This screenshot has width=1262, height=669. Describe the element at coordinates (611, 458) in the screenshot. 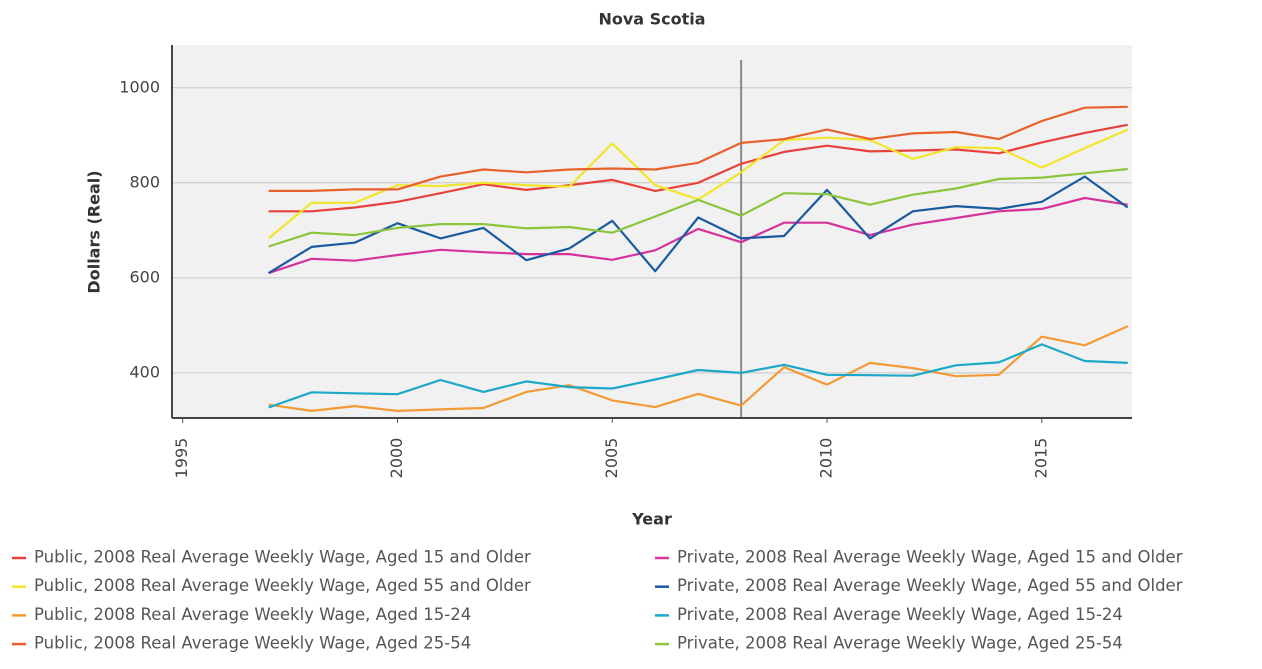

I see `x-tick-label: 2005` at that location.